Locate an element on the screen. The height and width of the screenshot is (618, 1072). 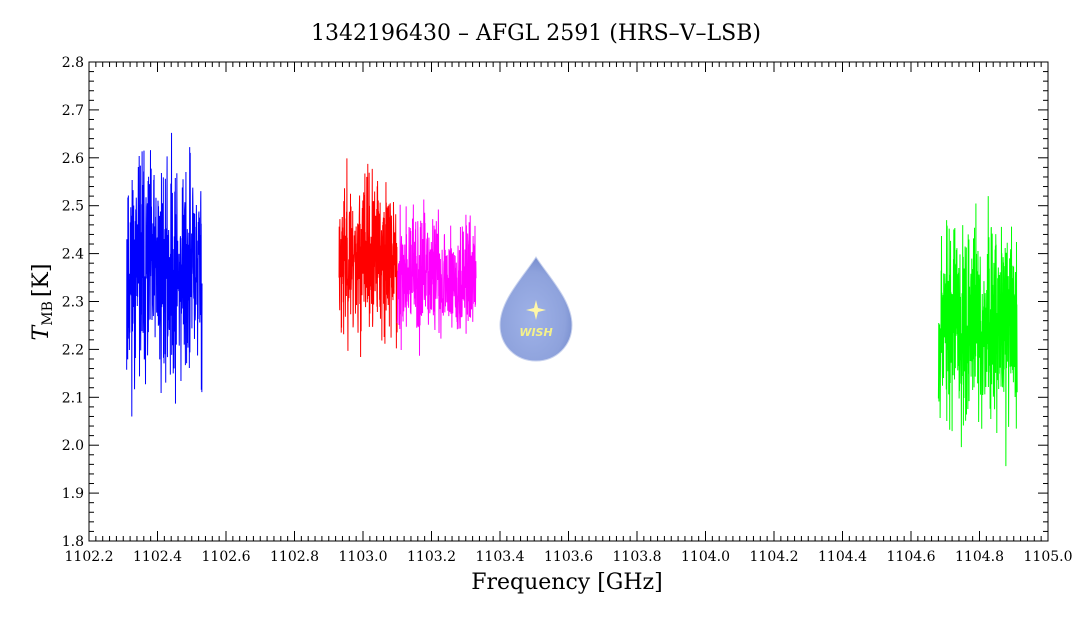
x-tick-label: 1103.6 is located at coordinates (568, 557).